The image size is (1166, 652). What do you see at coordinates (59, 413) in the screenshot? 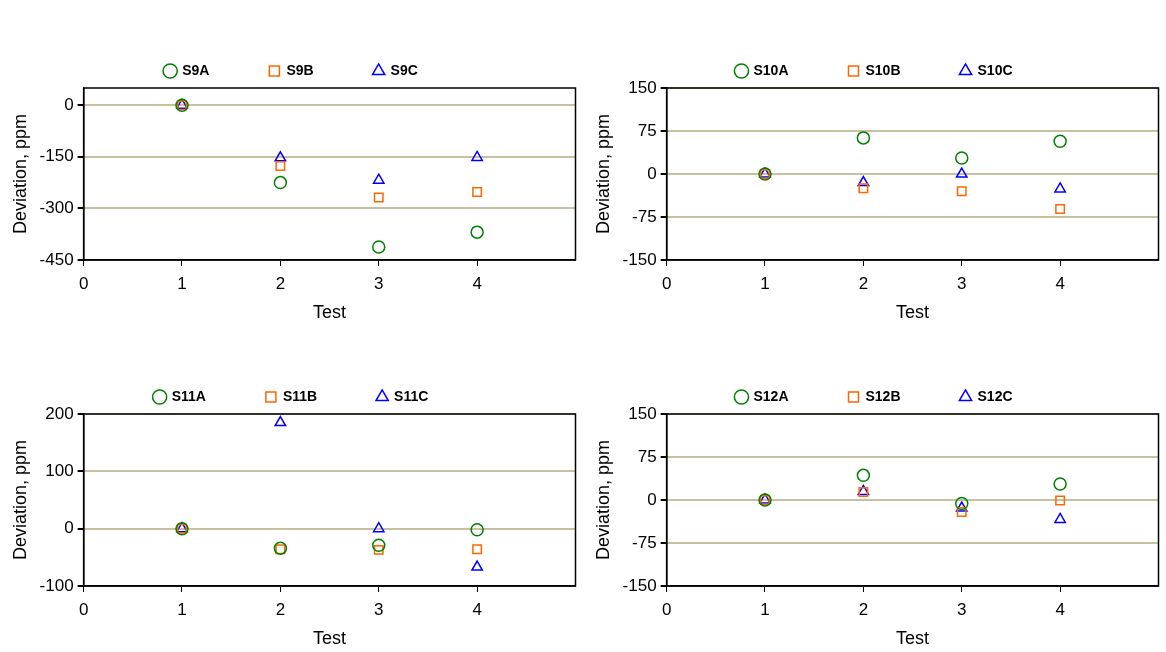
I see `y-tick-label: 200` at bounding box center [59, 413].